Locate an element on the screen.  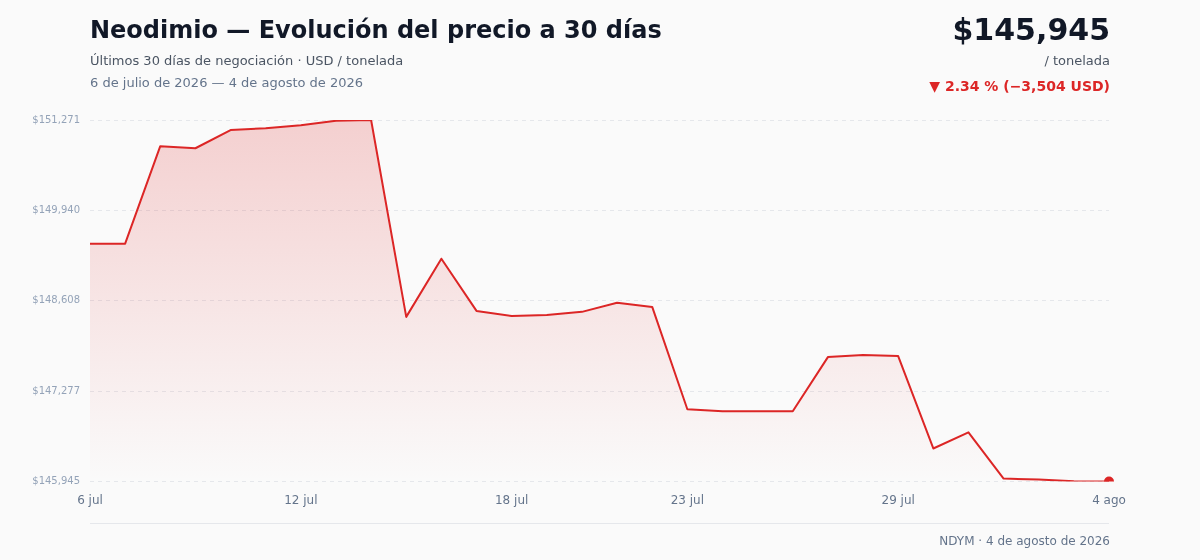
text: NDYM · 4 de agosto de 2026 is located at coordinates (1024, 541).